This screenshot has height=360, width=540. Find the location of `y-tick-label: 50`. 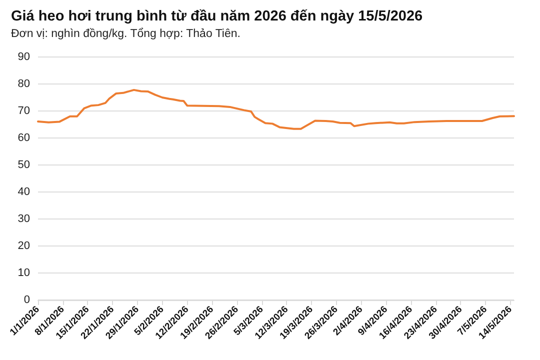

y-tick-label: 50 is located at coordinates (24, 165).